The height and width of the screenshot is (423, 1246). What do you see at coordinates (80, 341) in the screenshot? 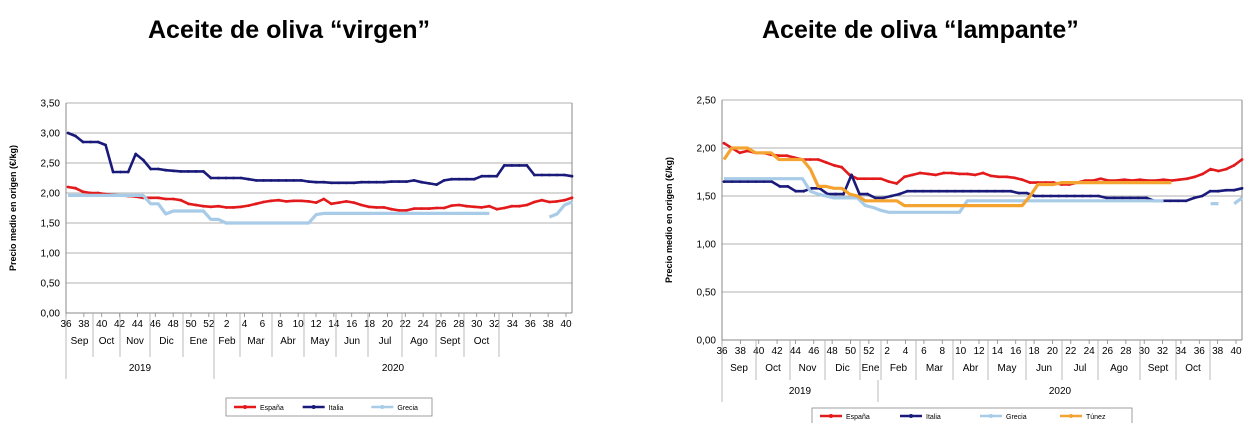
I see `month-label: Sep` at bounding box center [80, 341].